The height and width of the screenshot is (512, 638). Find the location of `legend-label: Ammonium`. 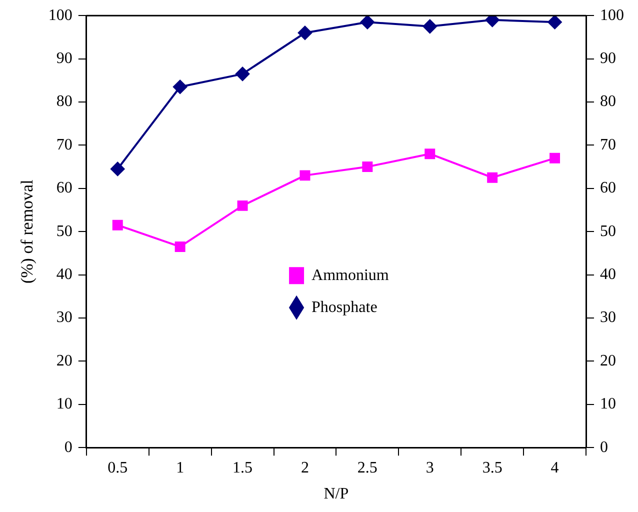

legend-label: Ammonium is located at coordinates (351, 275).